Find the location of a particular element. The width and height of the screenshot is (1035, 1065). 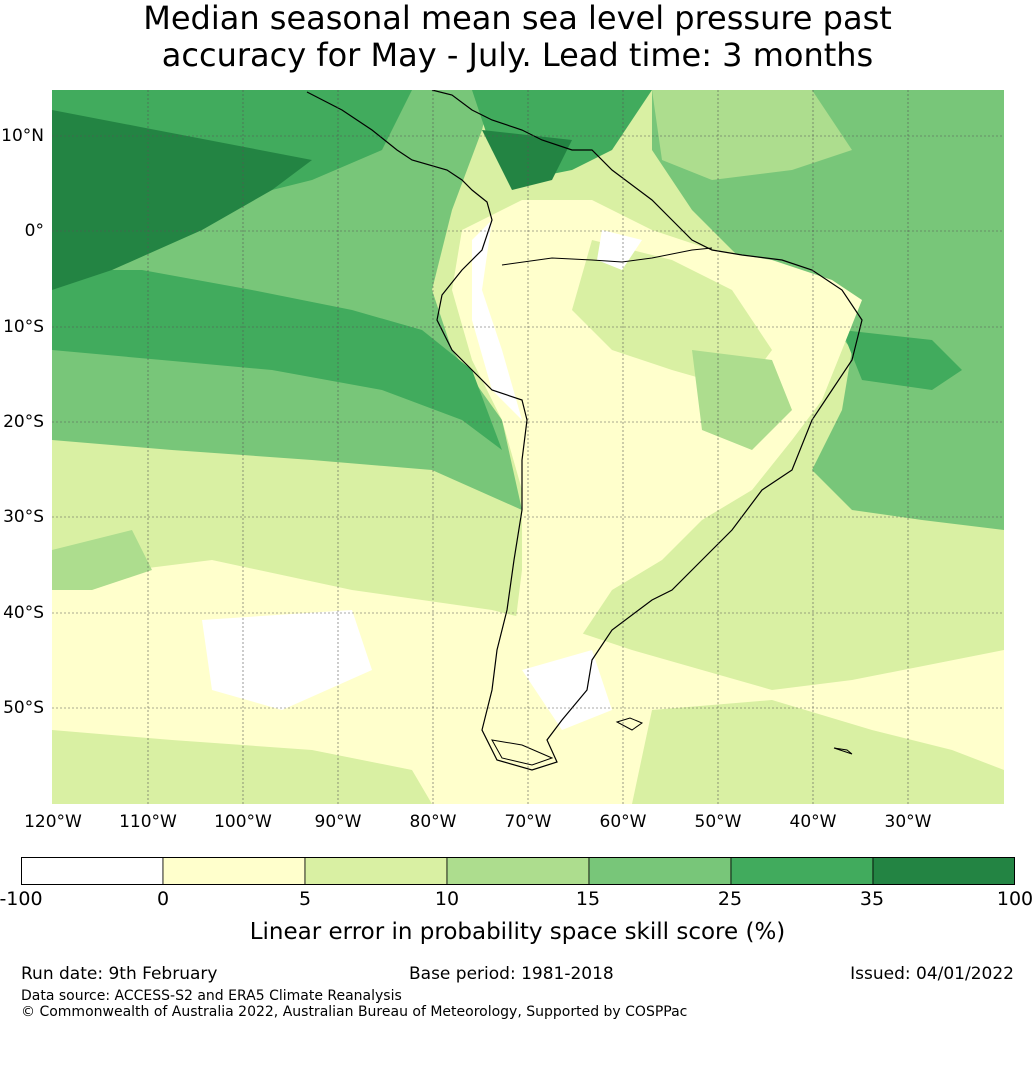

colorbar-tick-label: 0 is located at coordinates (163, 899).